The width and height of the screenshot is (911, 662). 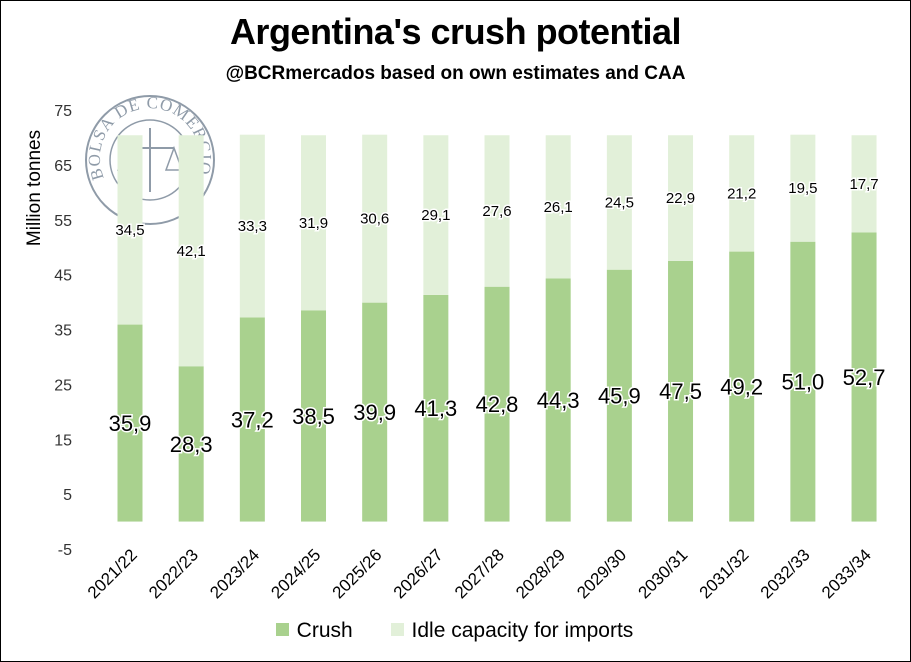 I want to click on data-label-crush: 37,2, so click(x=252, y=419).